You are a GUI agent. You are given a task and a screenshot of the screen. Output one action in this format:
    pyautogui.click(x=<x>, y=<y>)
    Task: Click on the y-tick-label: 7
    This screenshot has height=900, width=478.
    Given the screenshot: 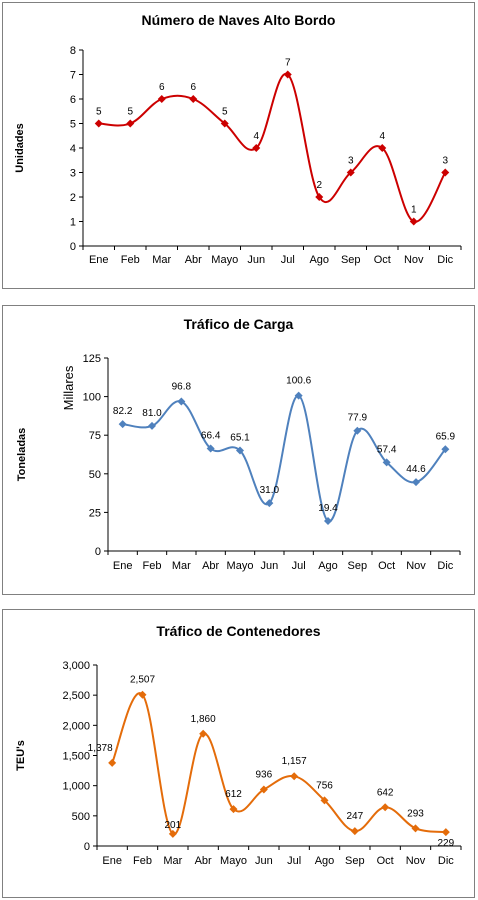 What is the action you would take?
    pyautogui.click(x=73, y=76)
    